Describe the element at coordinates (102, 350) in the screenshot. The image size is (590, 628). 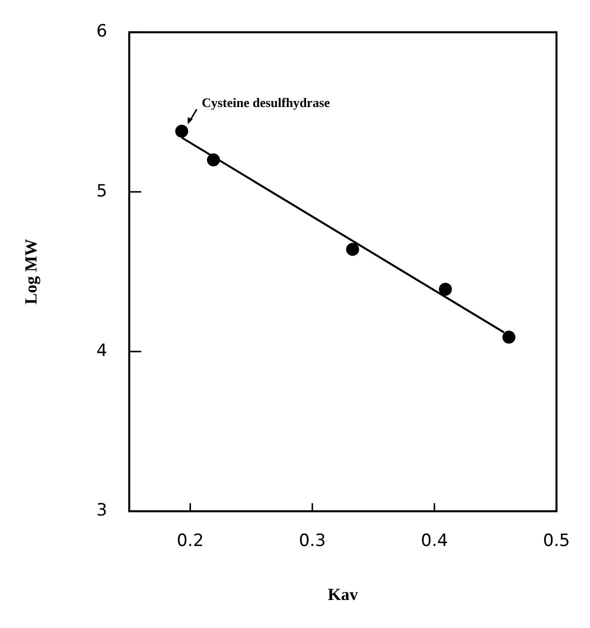
I see `y-tick-label: 4` at that location.